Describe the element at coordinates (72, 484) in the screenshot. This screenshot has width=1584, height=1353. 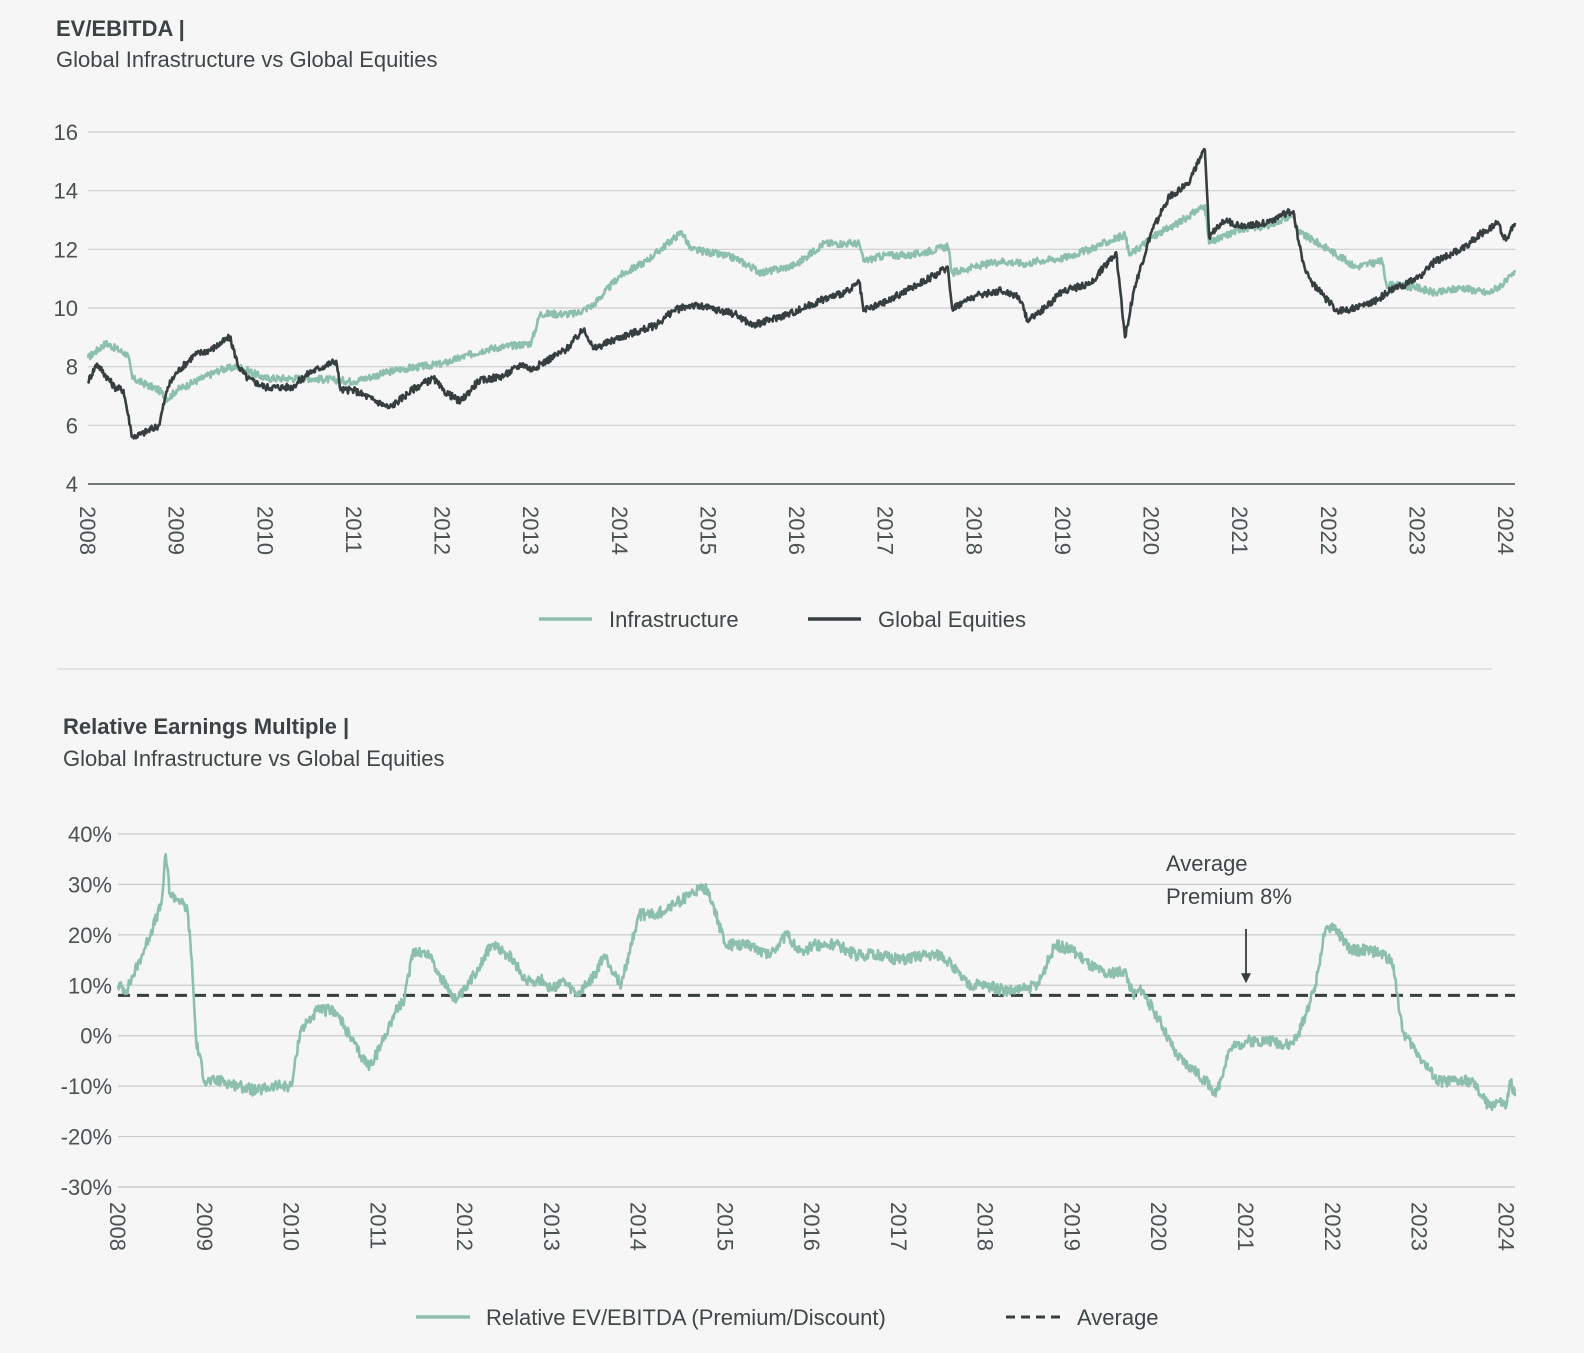
I see `y-tick-label: 4` at that location.